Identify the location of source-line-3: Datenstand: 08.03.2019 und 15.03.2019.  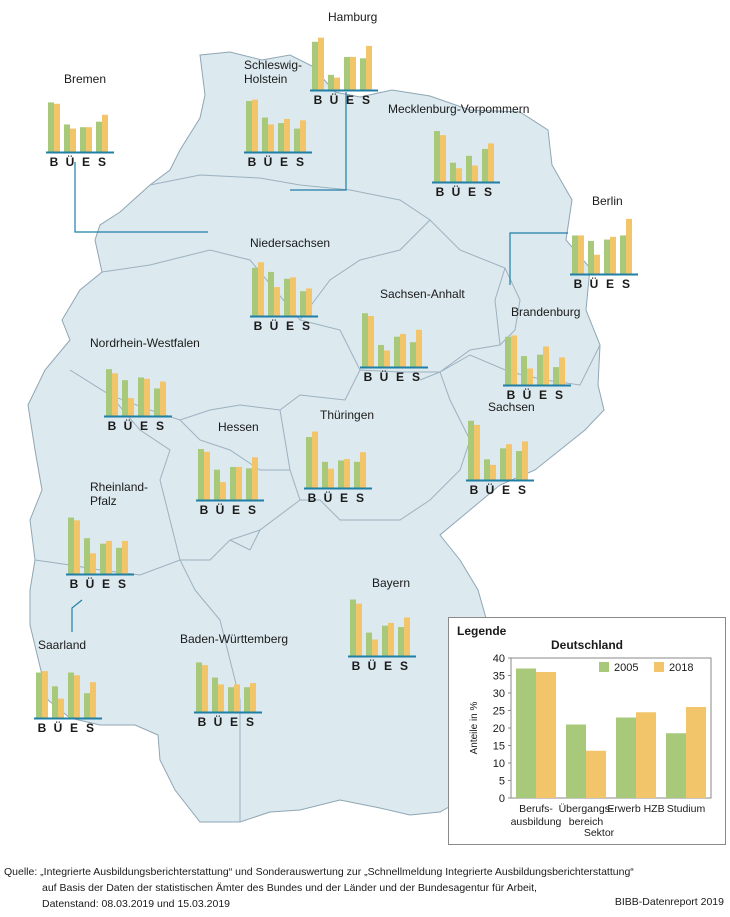
(136, 904).